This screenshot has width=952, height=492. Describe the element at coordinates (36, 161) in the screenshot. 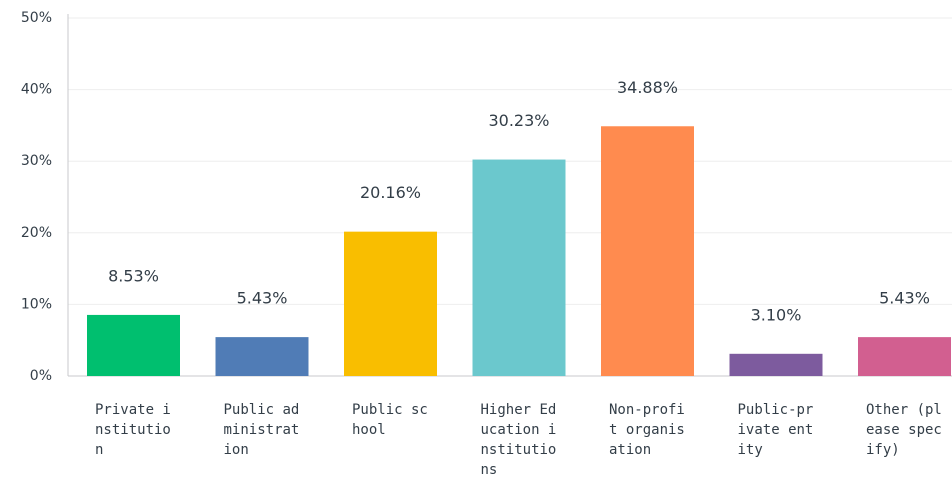

I see `y-tick-label: 30%` at that location.